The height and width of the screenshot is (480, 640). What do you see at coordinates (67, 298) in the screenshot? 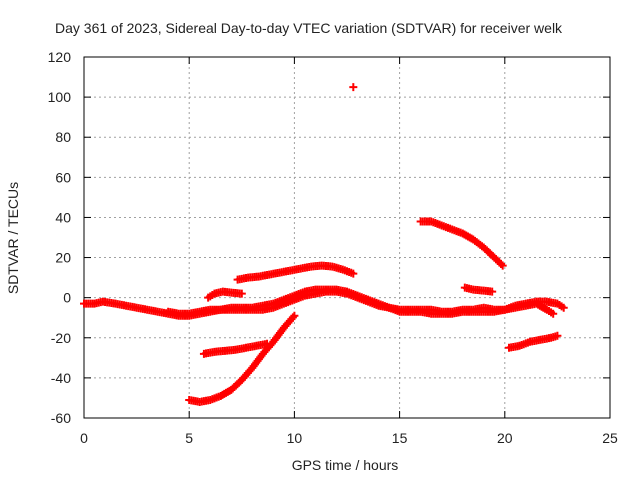
I see `y-tick-label: 0` at bounding box center [67, 298].